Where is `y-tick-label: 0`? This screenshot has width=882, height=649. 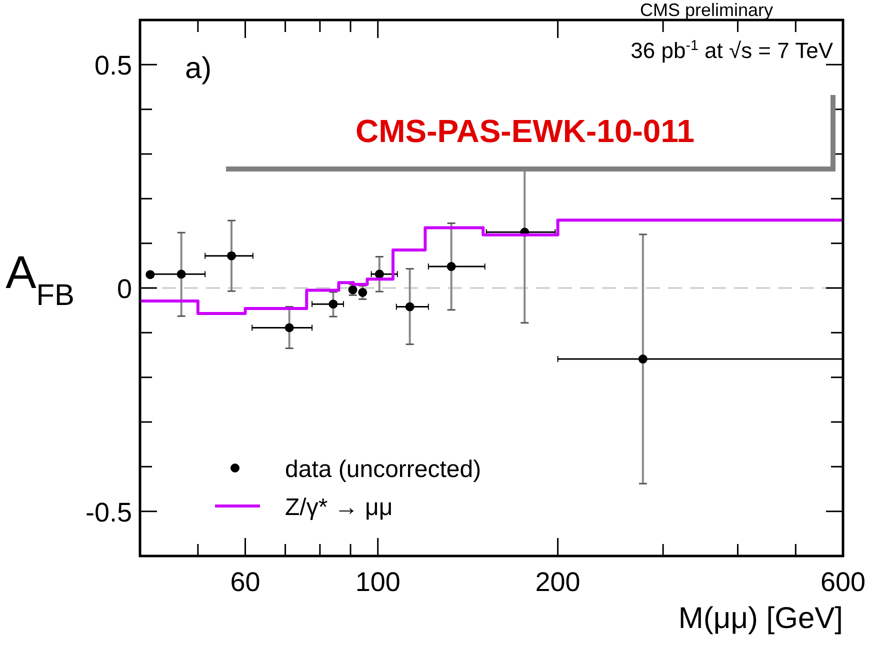 y-tick-label: 0 is located at coordinates (124, 289).